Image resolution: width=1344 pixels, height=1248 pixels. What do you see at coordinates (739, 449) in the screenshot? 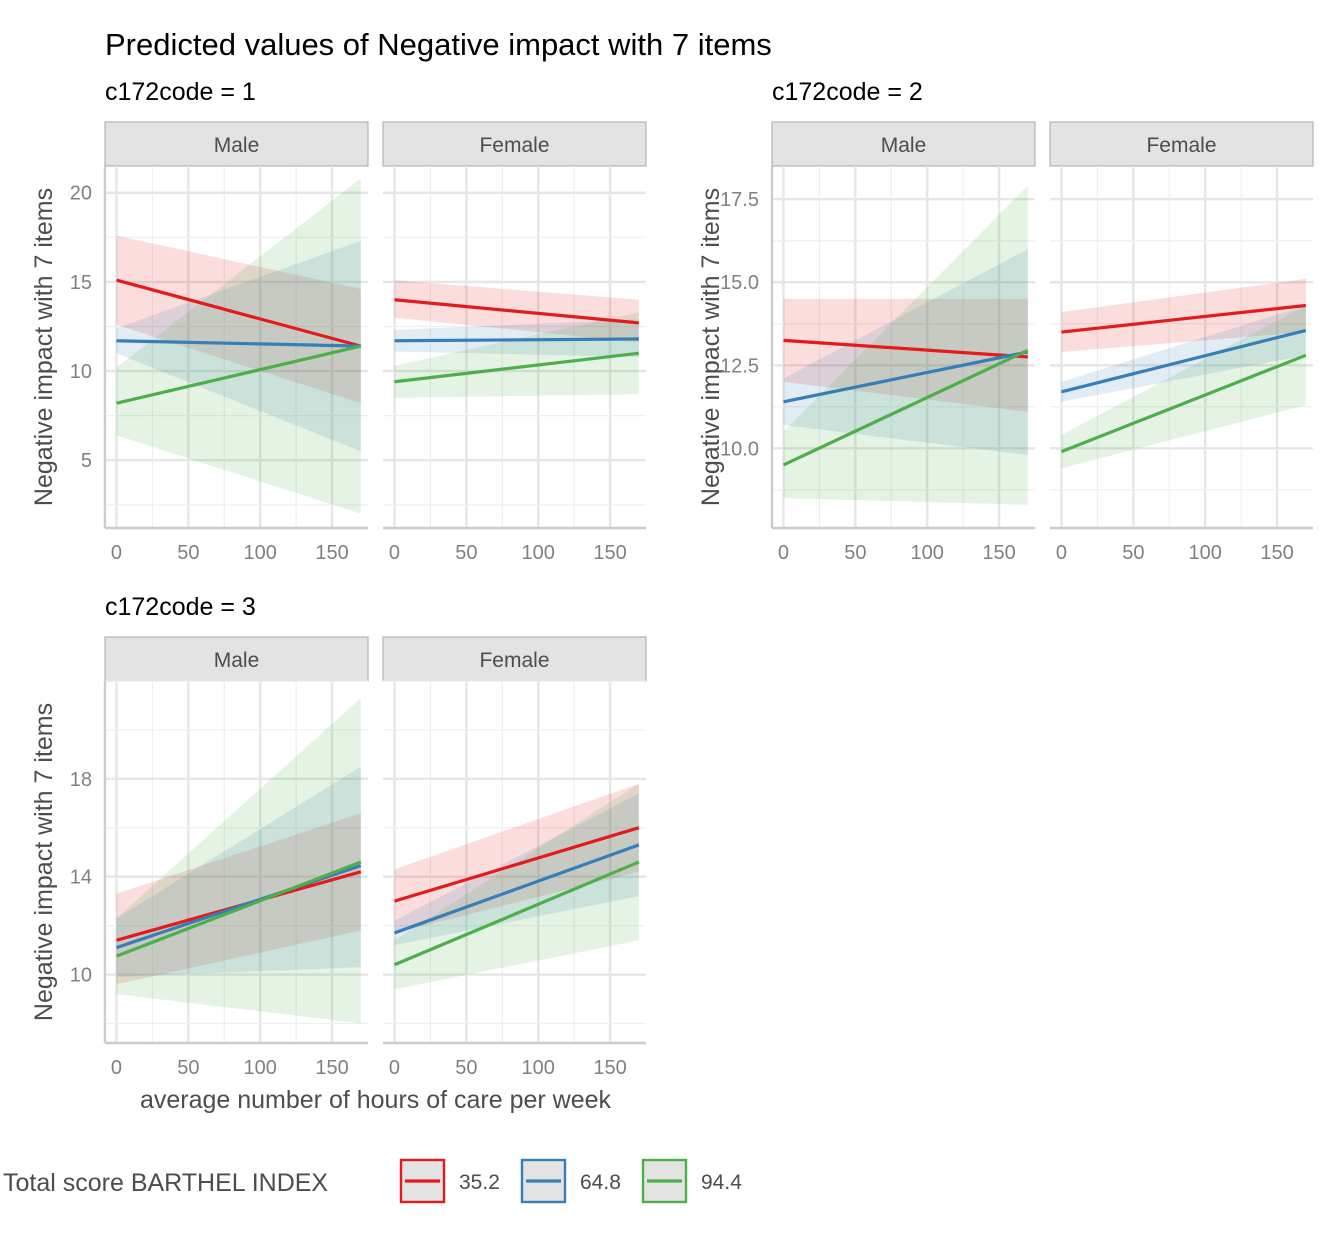
I see `y-tick-label: 10.0` at bounding box center [739, 449].